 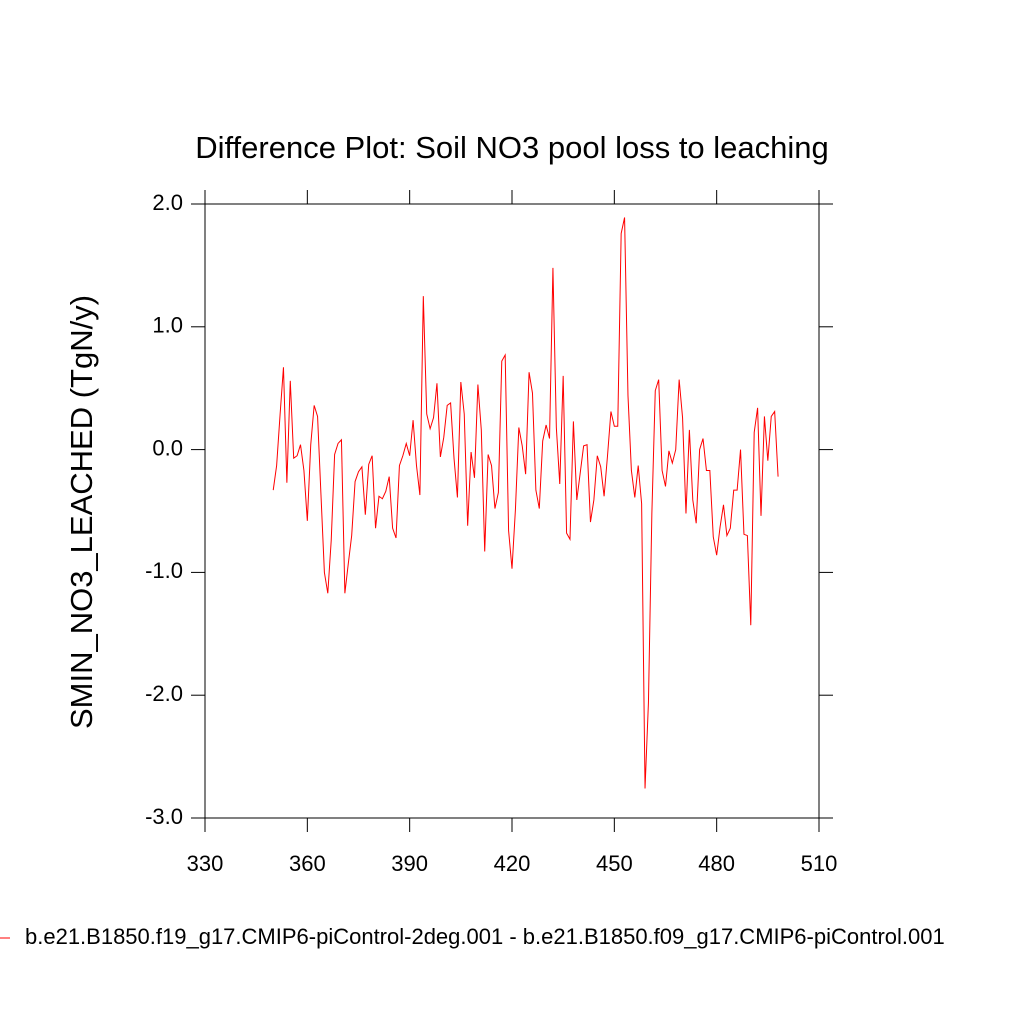 I want to click on x-tick-label: 450, so click(x=614, y=863).